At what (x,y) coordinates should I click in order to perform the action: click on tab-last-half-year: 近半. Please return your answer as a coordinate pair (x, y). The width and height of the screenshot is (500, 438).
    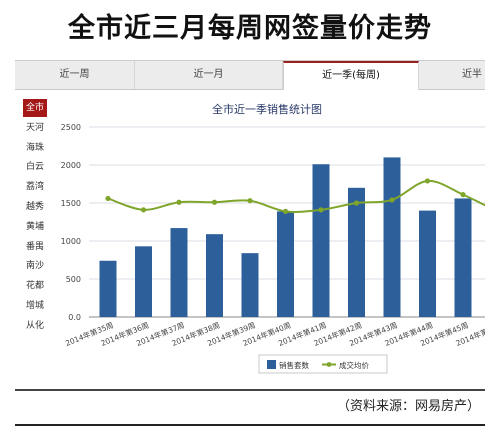
    Looking at the image, I should click on (452, 75).